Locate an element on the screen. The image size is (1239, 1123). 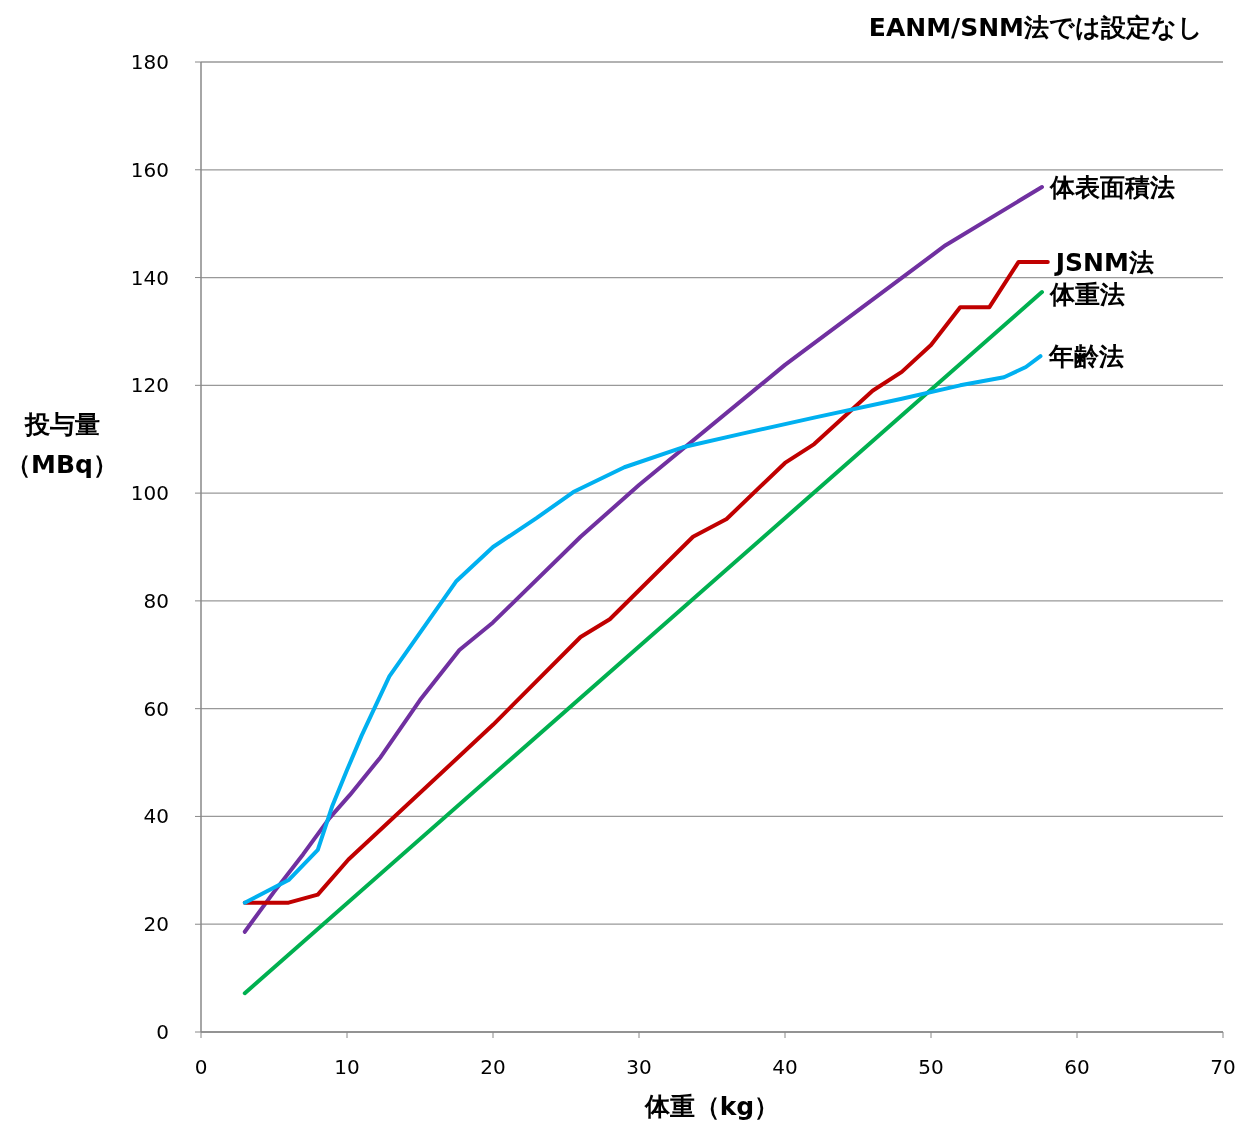
x-tick-label: 20 is located at coordinates (493, 1067).